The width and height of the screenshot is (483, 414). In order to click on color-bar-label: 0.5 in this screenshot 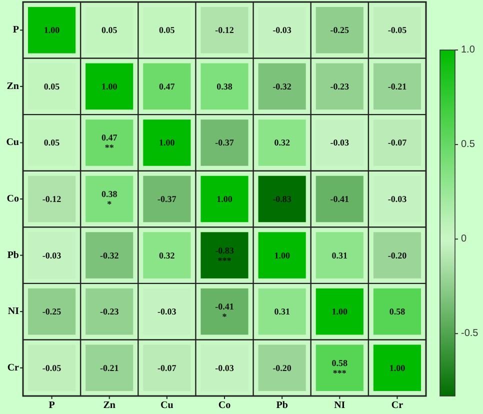, I will do `click(468, 144)`.